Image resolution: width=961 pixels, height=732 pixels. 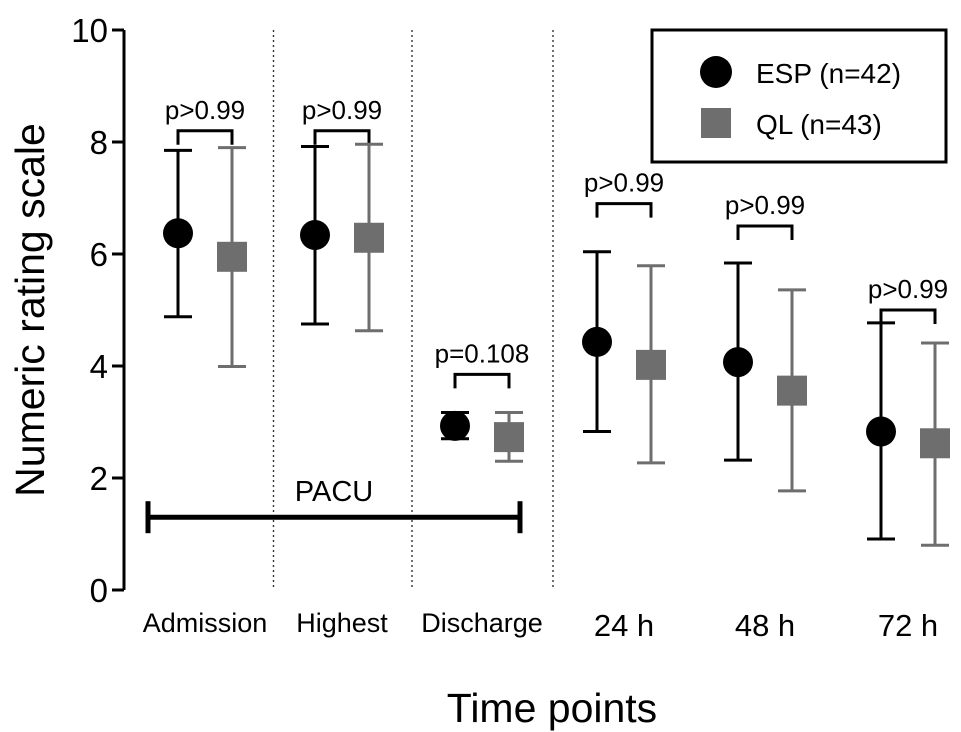 What do you see at coordinates (99, 478) in the screenshot?
I see `y-tick-label: 2` at bounding box center [99, 478].